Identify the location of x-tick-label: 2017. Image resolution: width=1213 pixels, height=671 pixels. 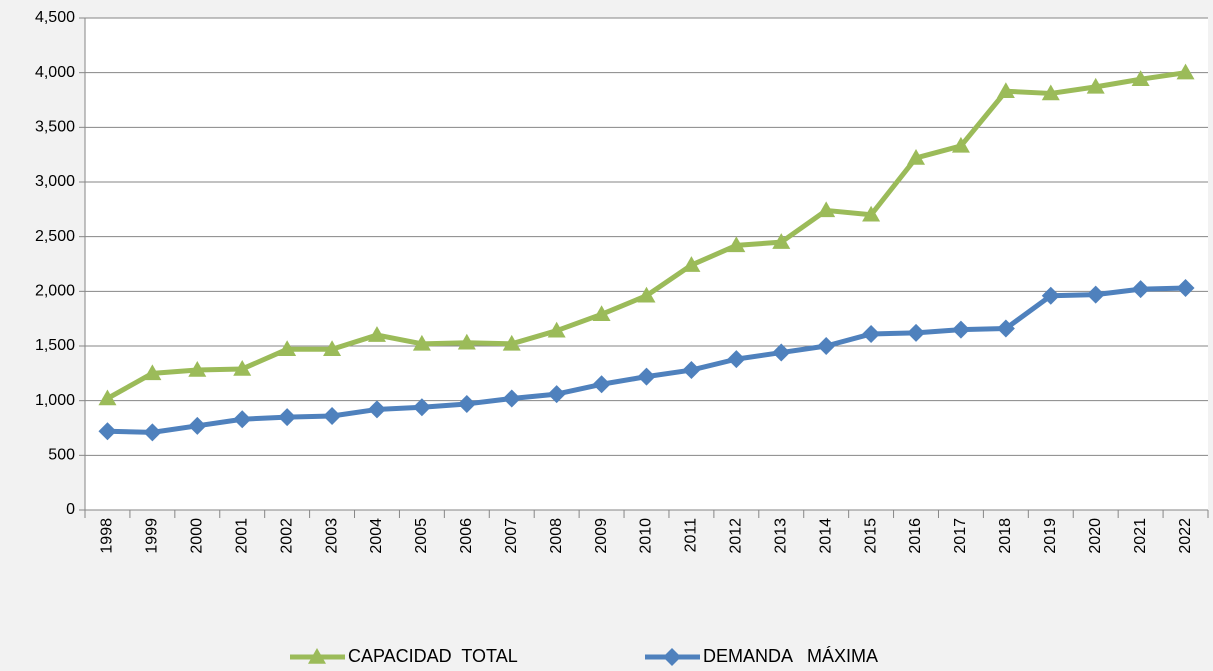
(960, 536).